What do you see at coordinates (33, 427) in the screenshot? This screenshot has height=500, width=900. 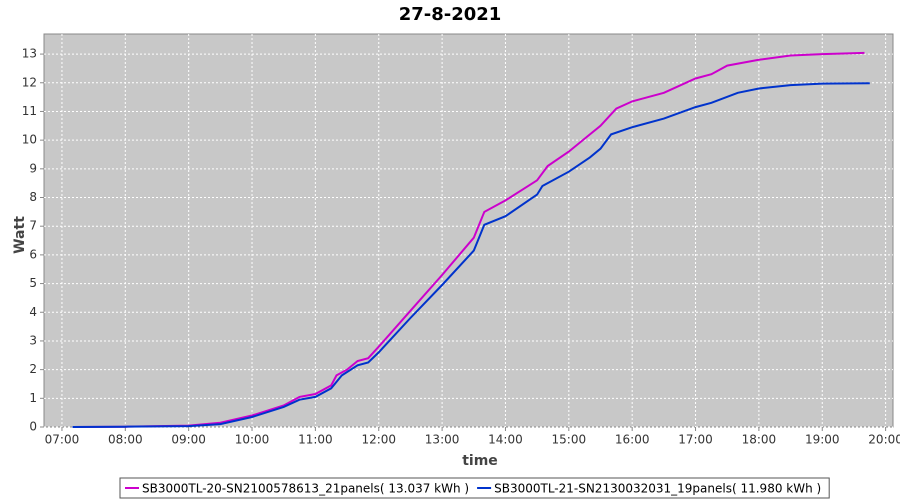 I see `y-tick-label: 0` at bounding box center [33, 427].